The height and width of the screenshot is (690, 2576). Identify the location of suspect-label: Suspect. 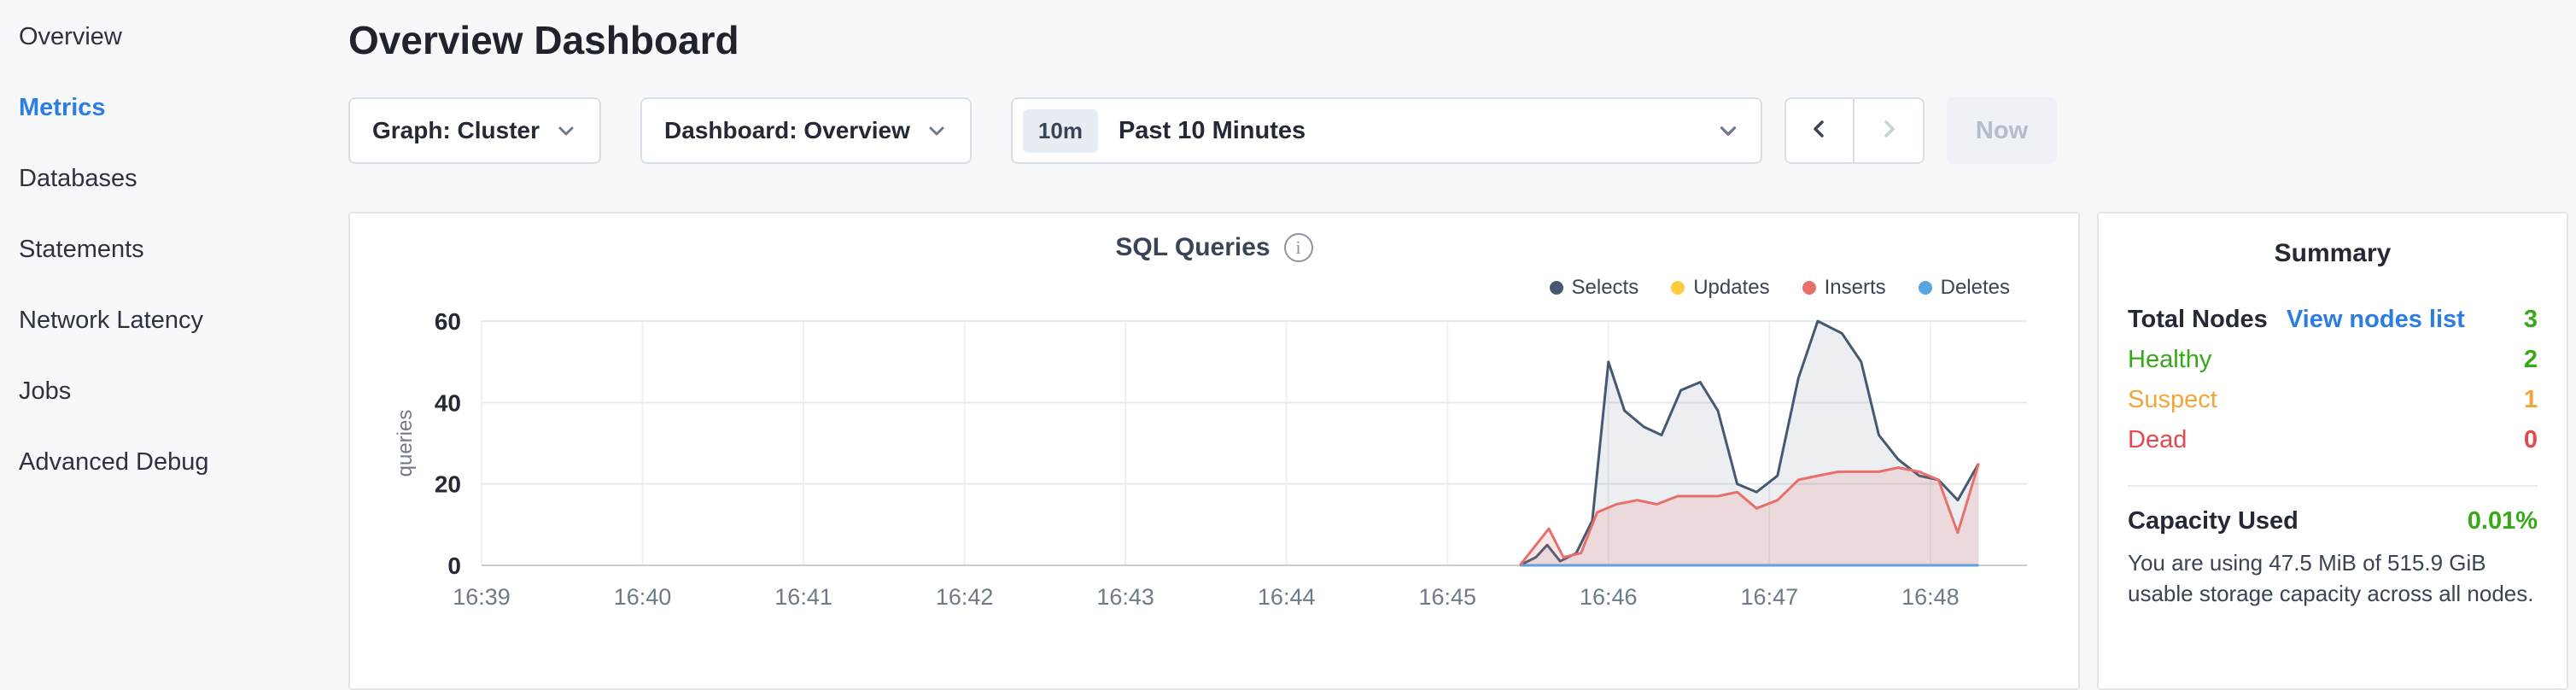
(2172, 399).